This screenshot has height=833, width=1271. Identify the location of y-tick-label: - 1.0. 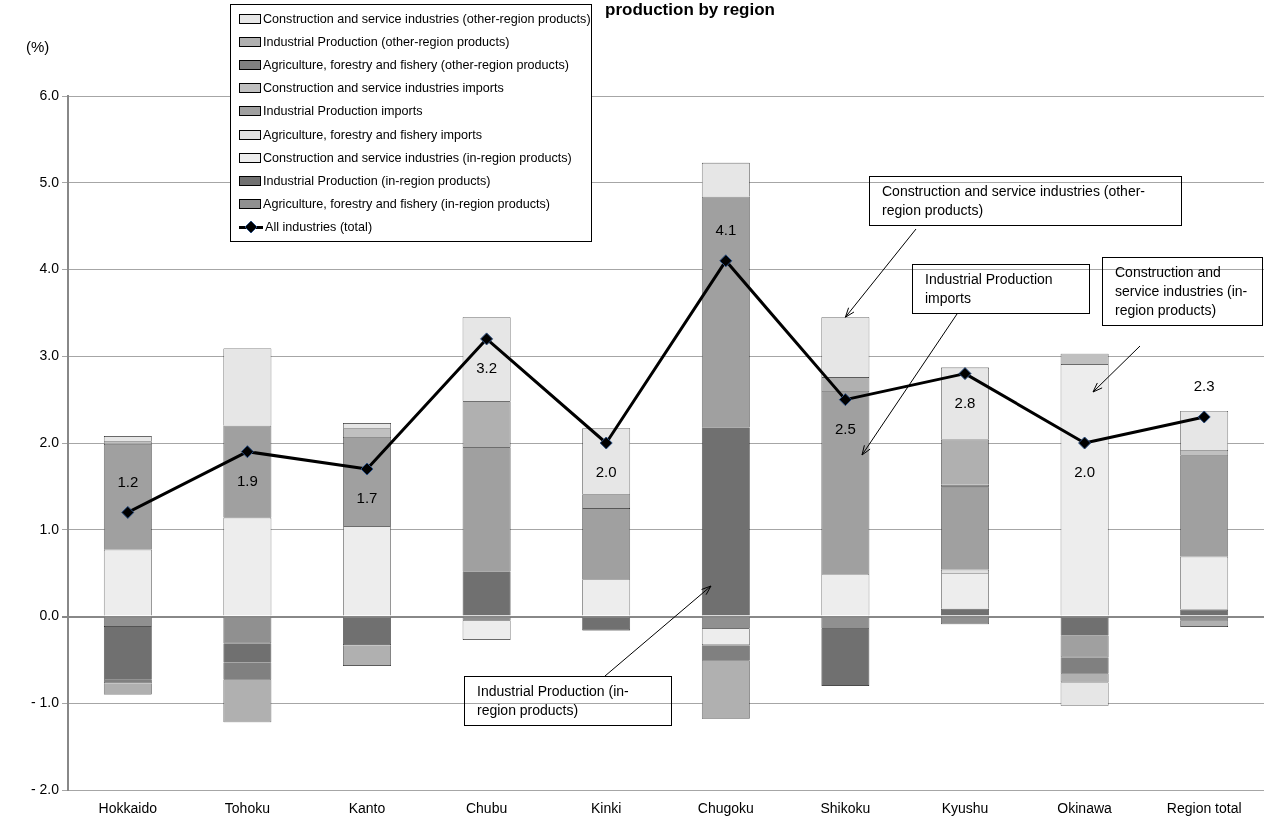
(45, 702).